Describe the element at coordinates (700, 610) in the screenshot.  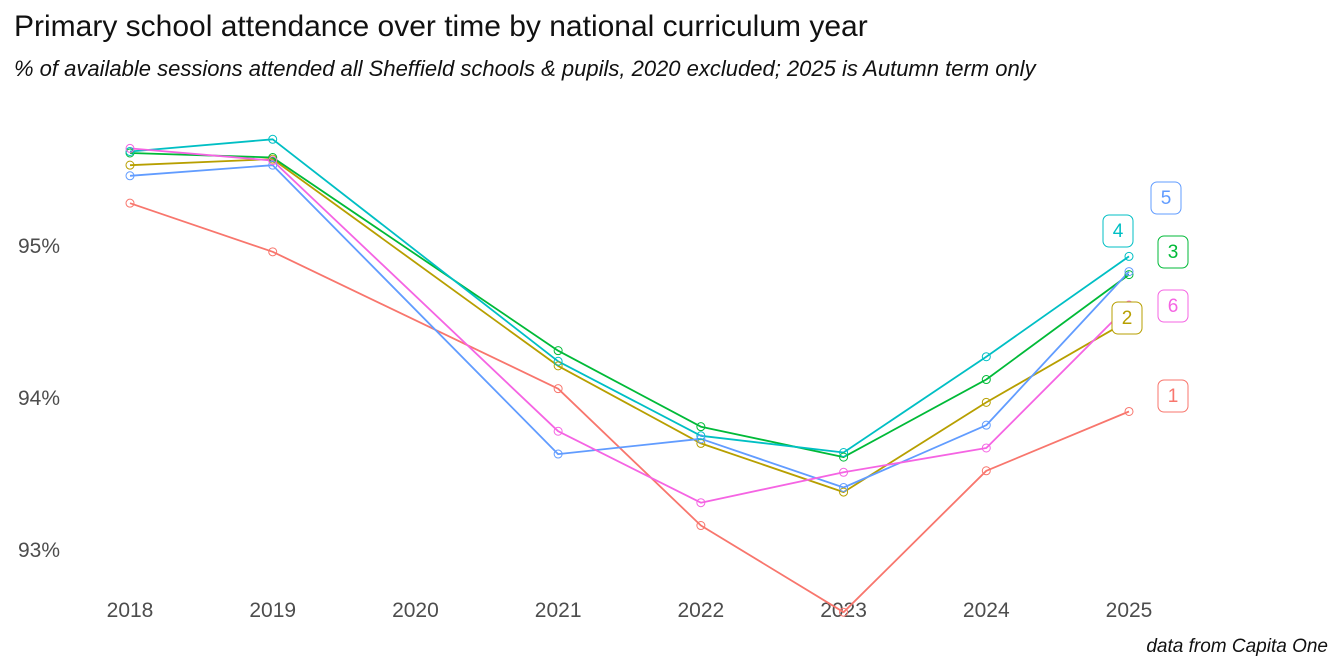
I see `x-tick-label: 2022` at that location.